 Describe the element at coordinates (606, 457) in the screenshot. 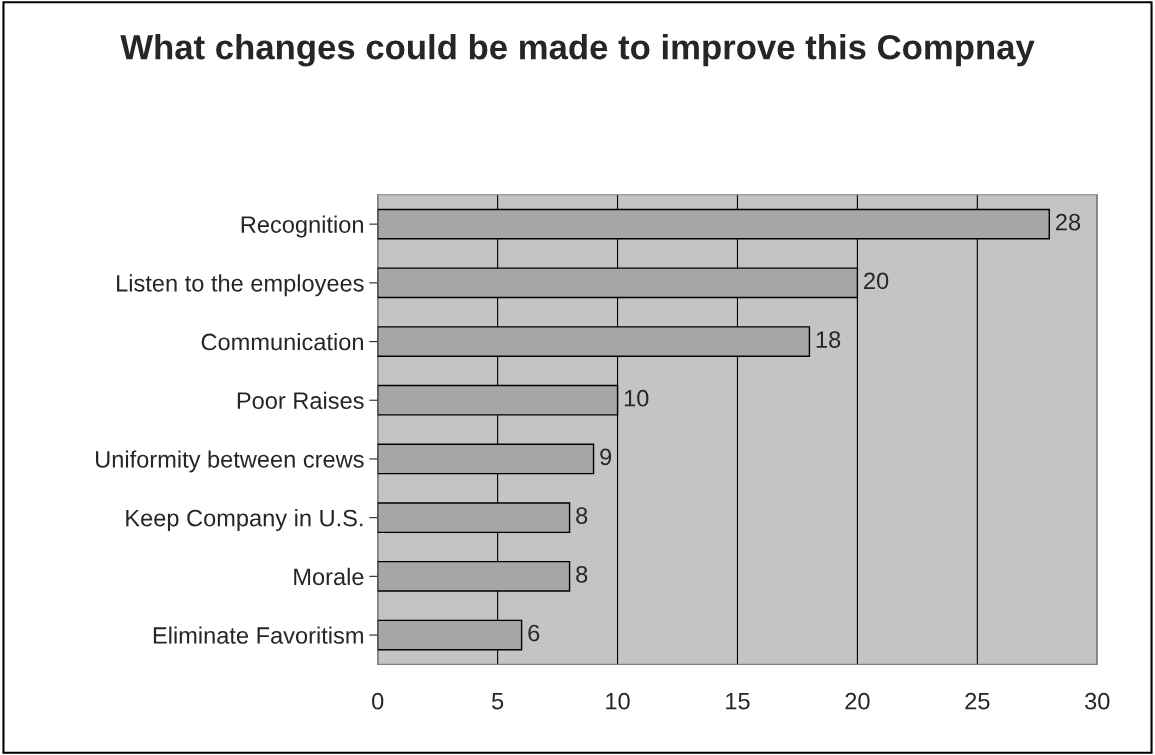

I see `data-label: 9` at that location.